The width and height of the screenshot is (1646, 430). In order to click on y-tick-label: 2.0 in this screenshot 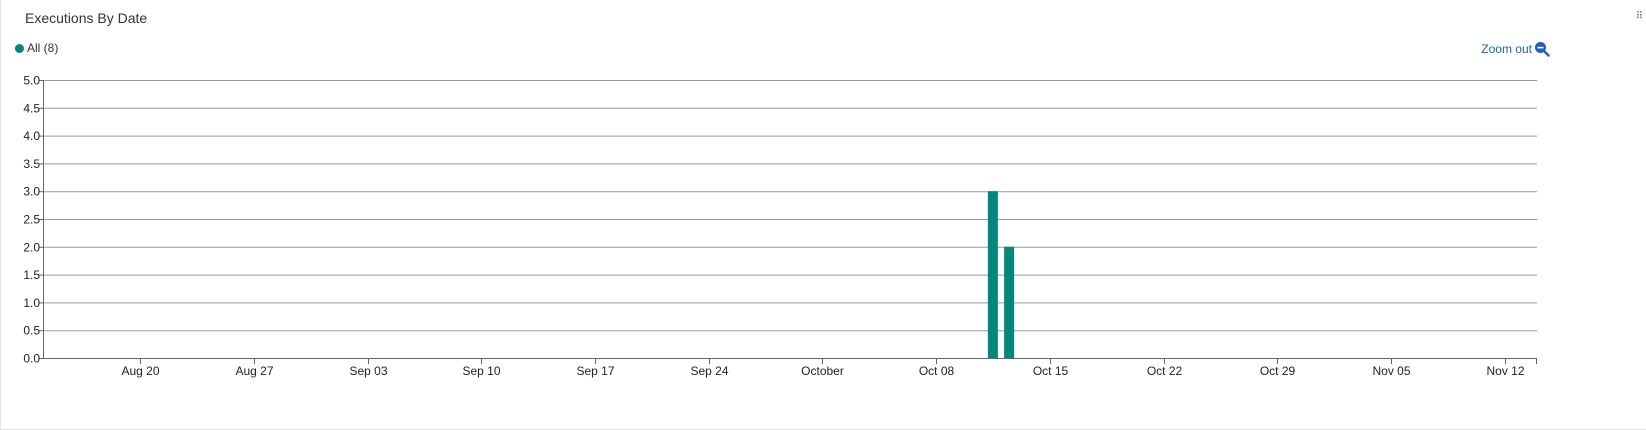, I will do `click(31, 247)`.